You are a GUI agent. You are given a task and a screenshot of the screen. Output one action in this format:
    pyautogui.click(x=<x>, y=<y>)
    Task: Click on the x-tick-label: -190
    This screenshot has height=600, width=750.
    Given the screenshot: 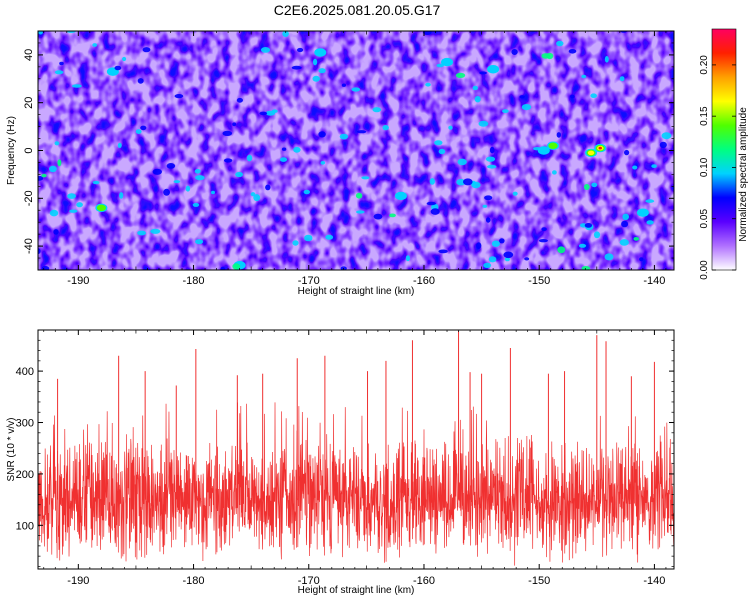 What is the action you would take?
    pyautogui.click(x=78, y=581)
    